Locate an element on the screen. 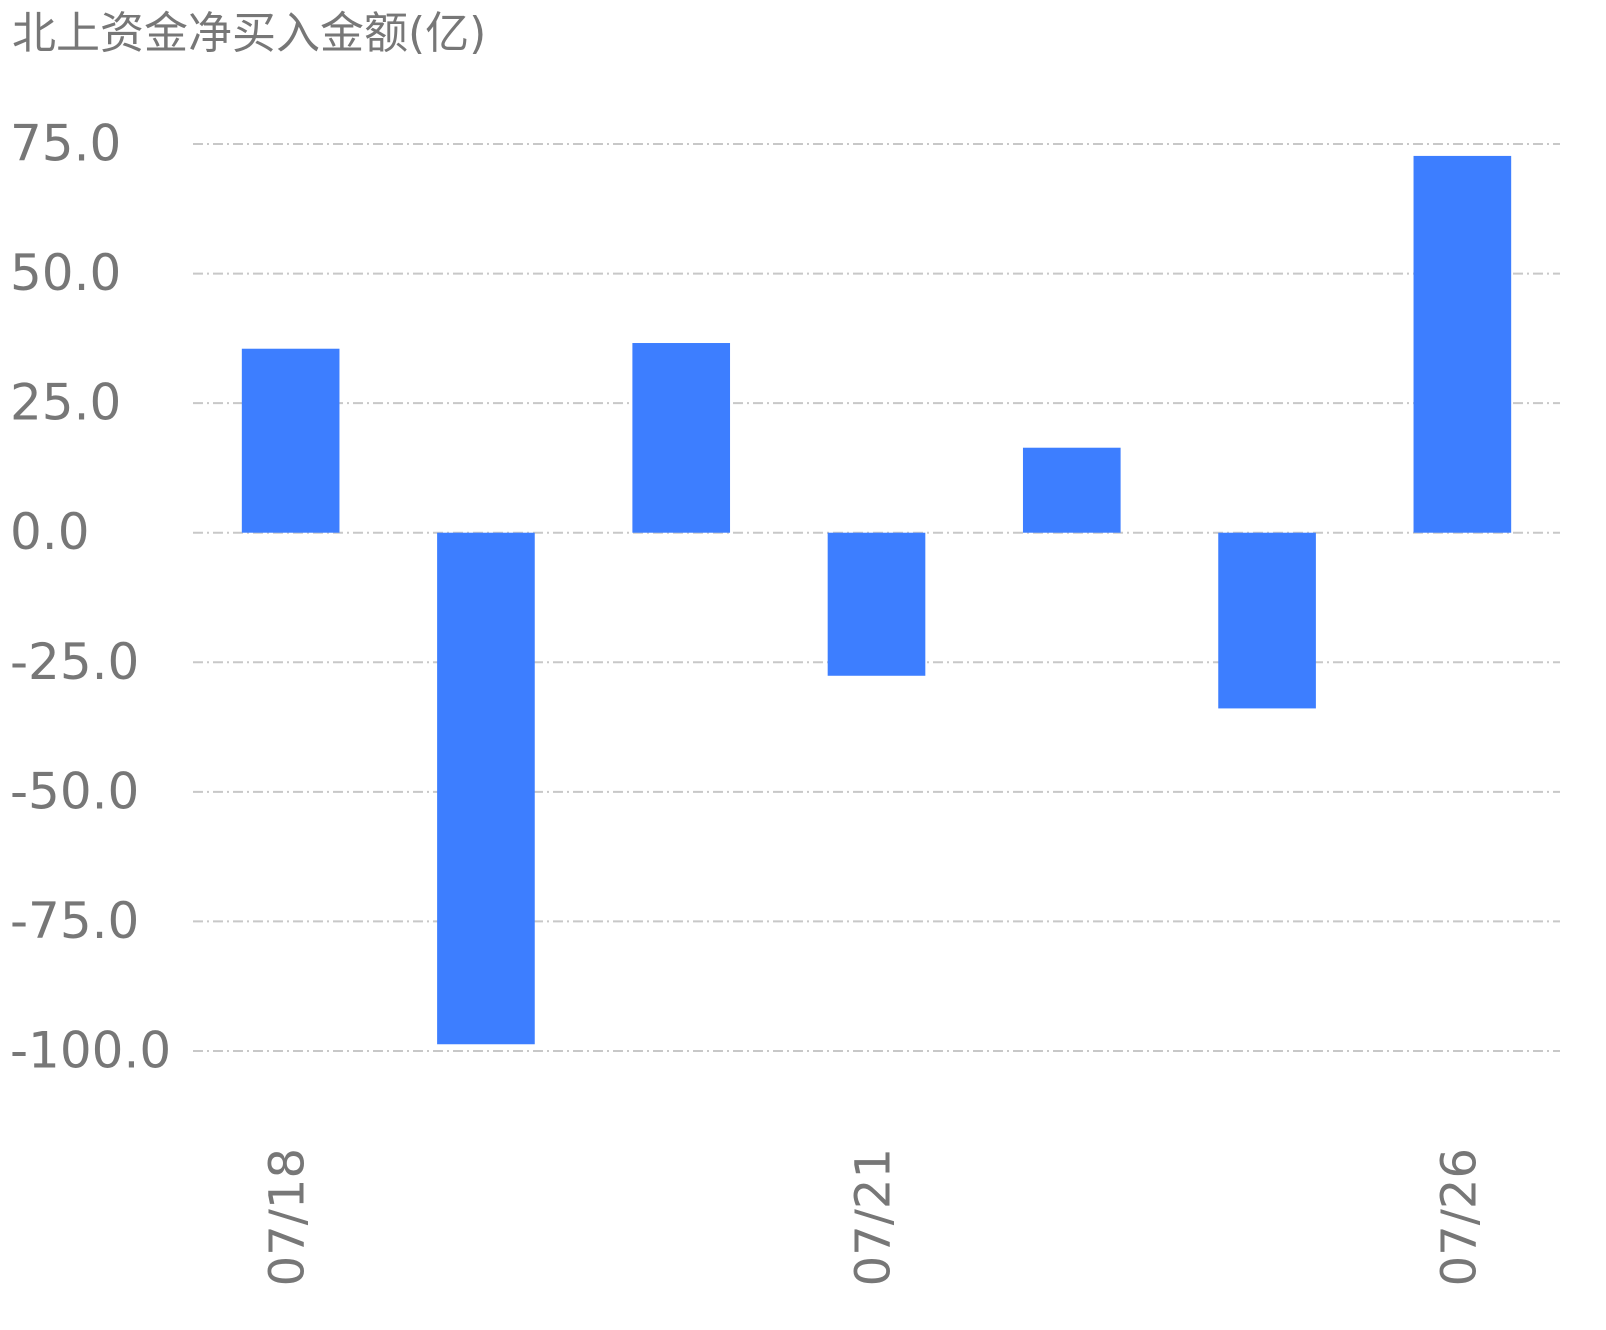 The width and height of the screenshot is (1606, 1330). chart-title: 北上资金净买入金额(亿) is located at coordinates (249, 33).